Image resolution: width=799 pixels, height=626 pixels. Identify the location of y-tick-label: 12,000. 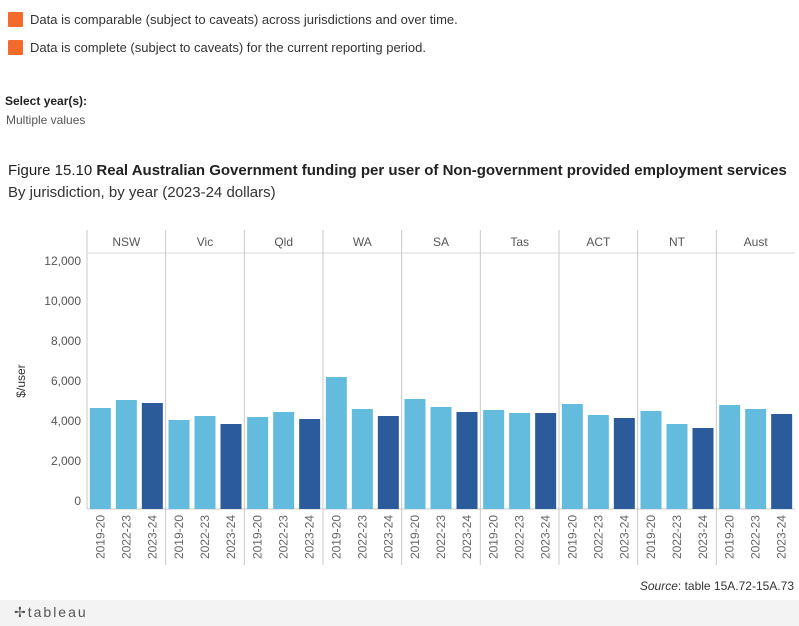
(62, 261).